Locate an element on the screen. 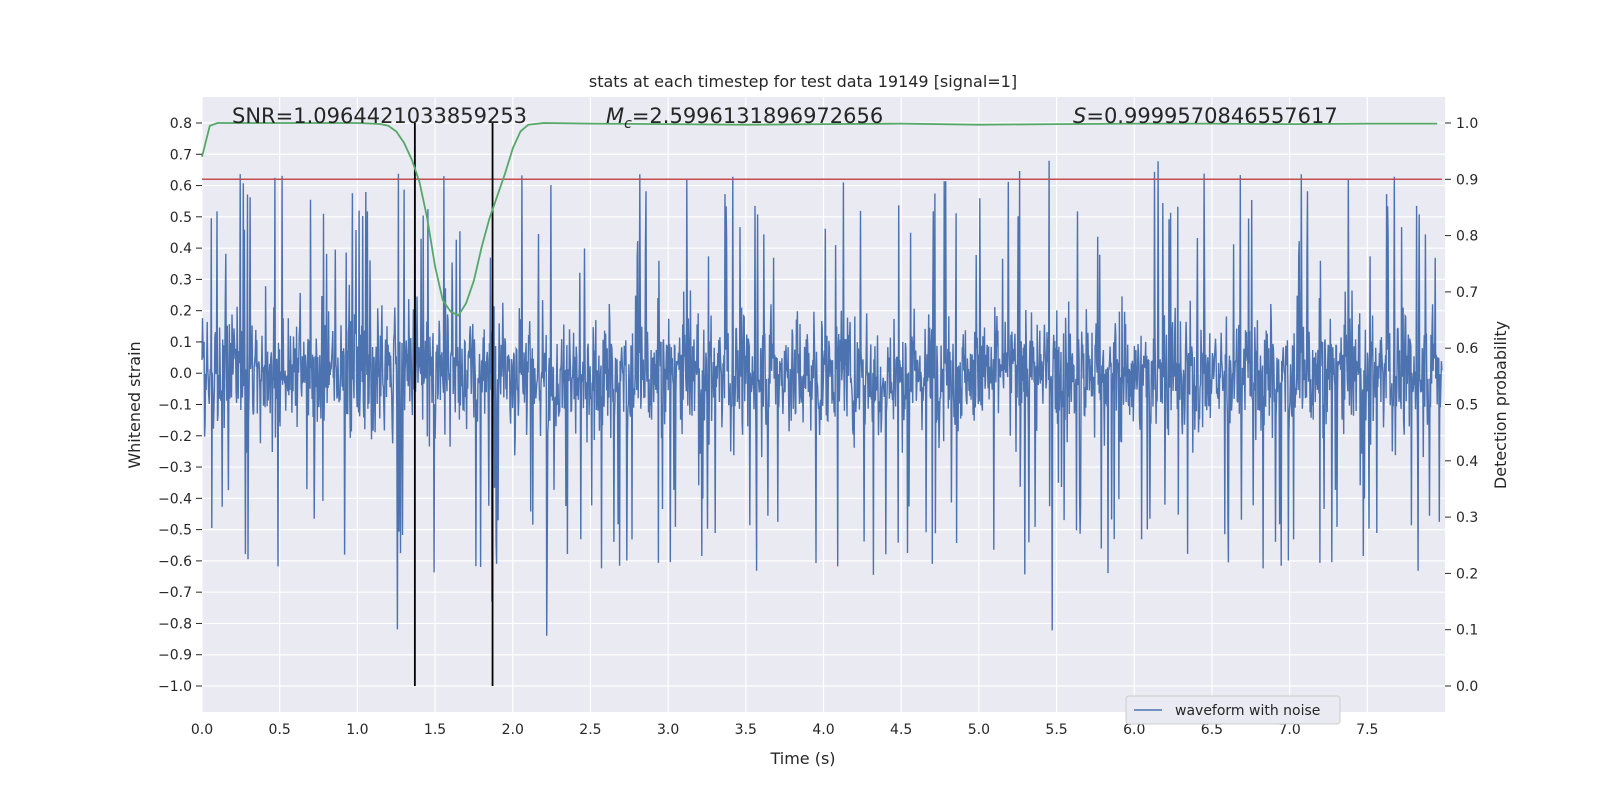 This screenshot has height=800, width=1600. y-left-tick-label: −0.1 is located at coordinates (175, 406).